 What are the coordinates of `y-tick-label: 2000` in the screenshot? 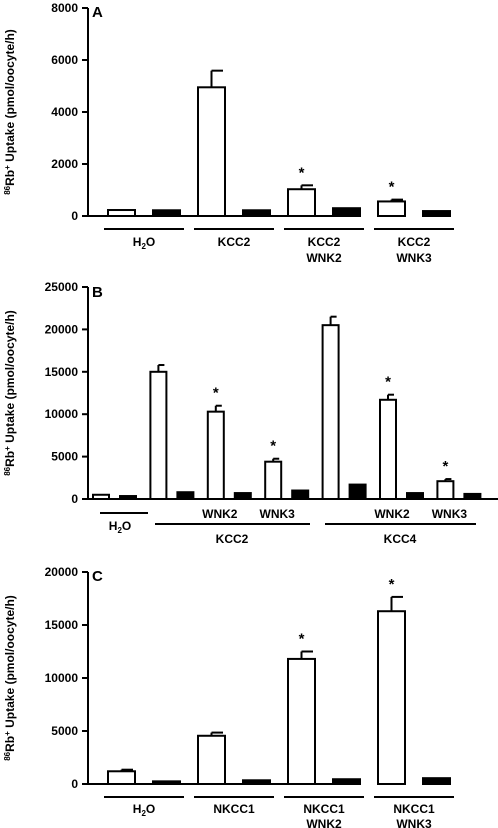 It's located at (64, 164).